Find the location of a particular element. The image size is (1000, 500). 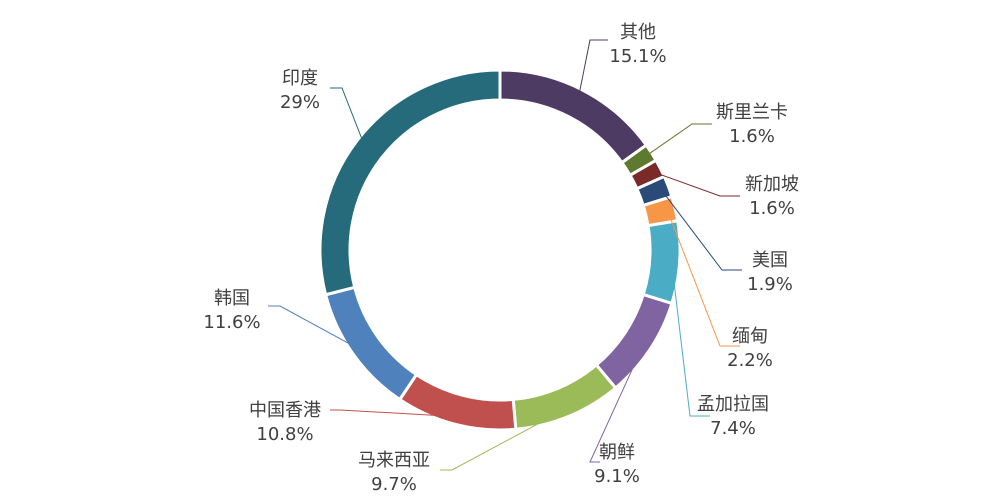

slice-label-3: 美国 is located at coordinates (770, 260).